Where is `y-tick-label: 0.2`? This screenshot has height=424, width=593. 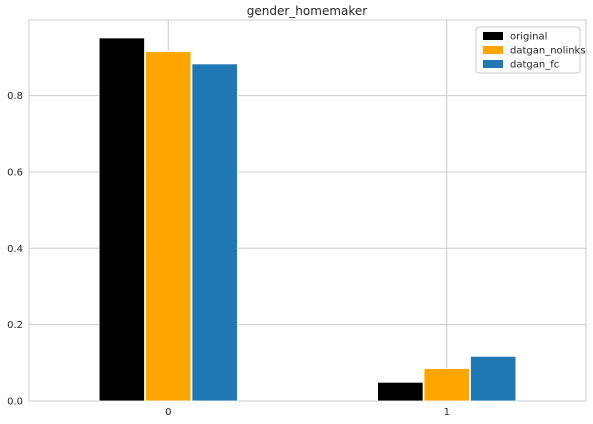 y-tick-label: 0.2 is located at coordinates (15, 325).